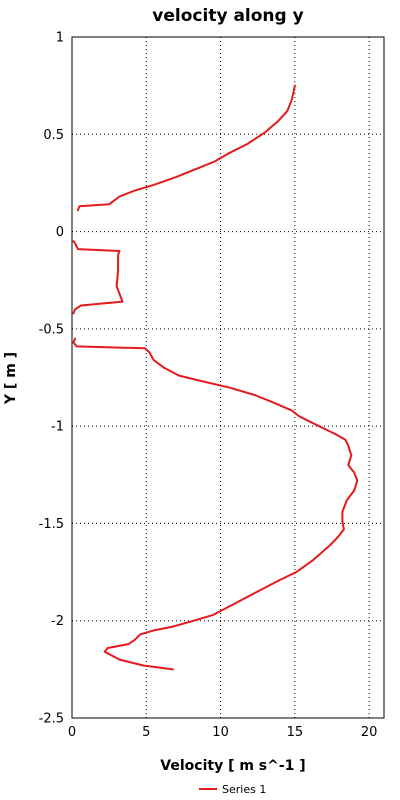 Image resolution: width=400 pixels, height=800 pixels. I want to click on x-tick-label: 0, so click(72, 732).